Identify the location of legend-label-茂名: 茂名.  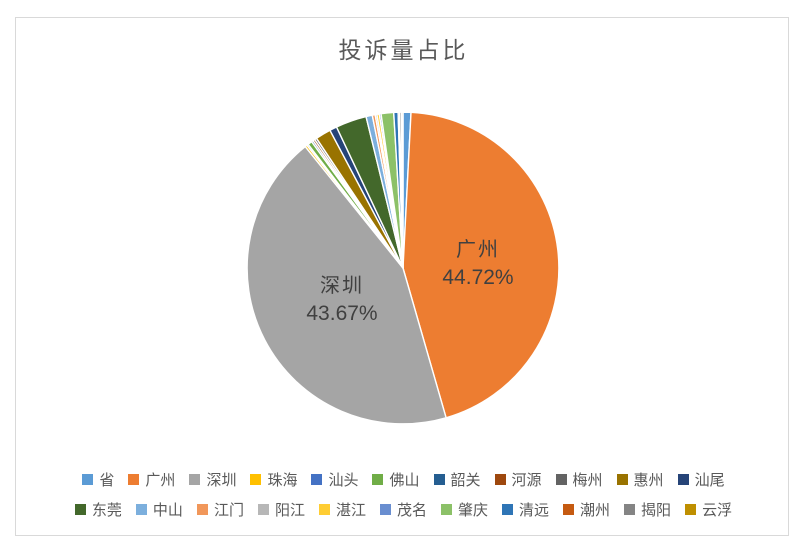
(411, 510).